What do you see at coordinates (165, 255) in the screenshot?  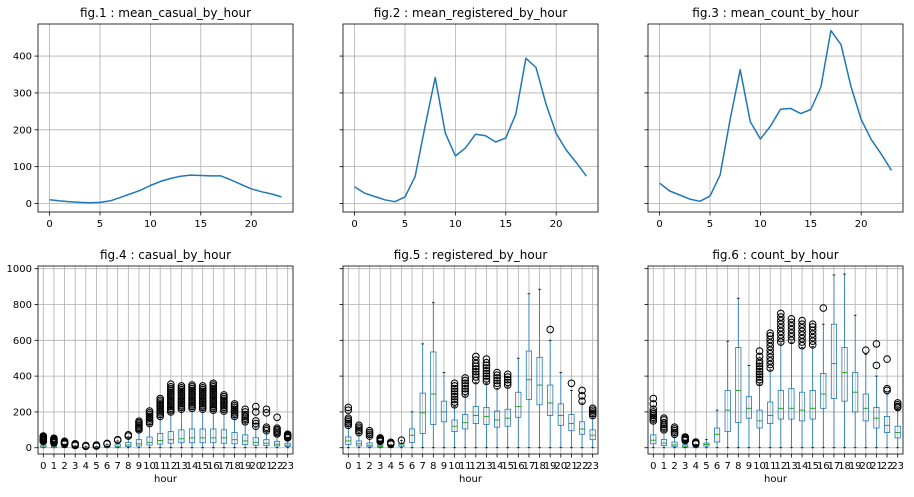 I see `chart-title: fig.4 : casual_by_hour` at bounding box center [165, 255].